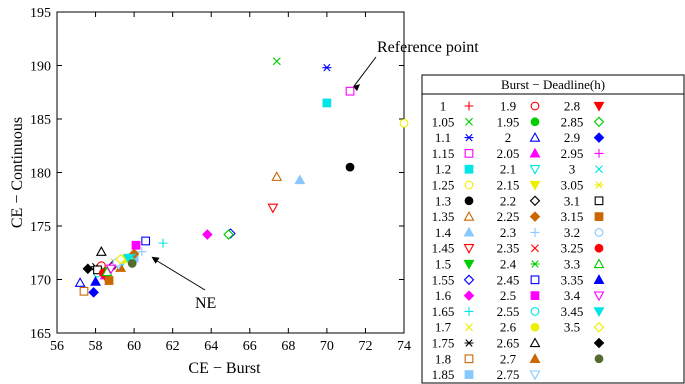  I want to click on legend-label: 2.1, so click(508, 169).